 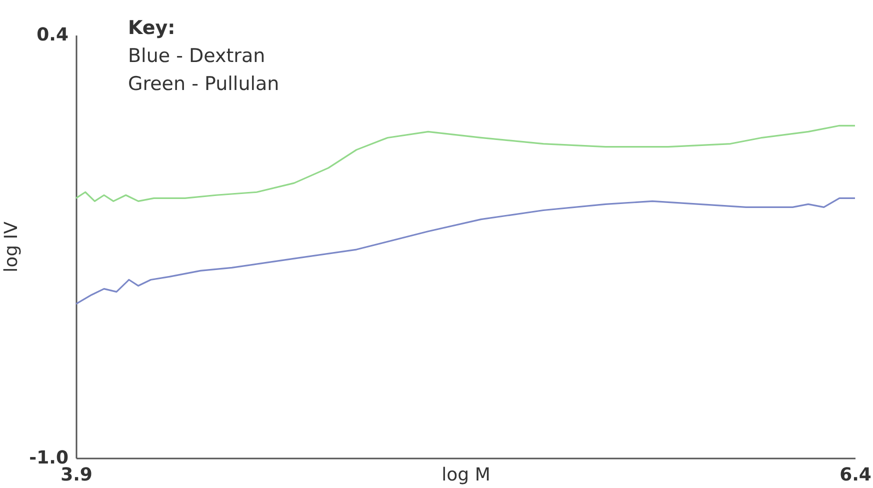 I want to click on line-series, so click(x=465, y=163).